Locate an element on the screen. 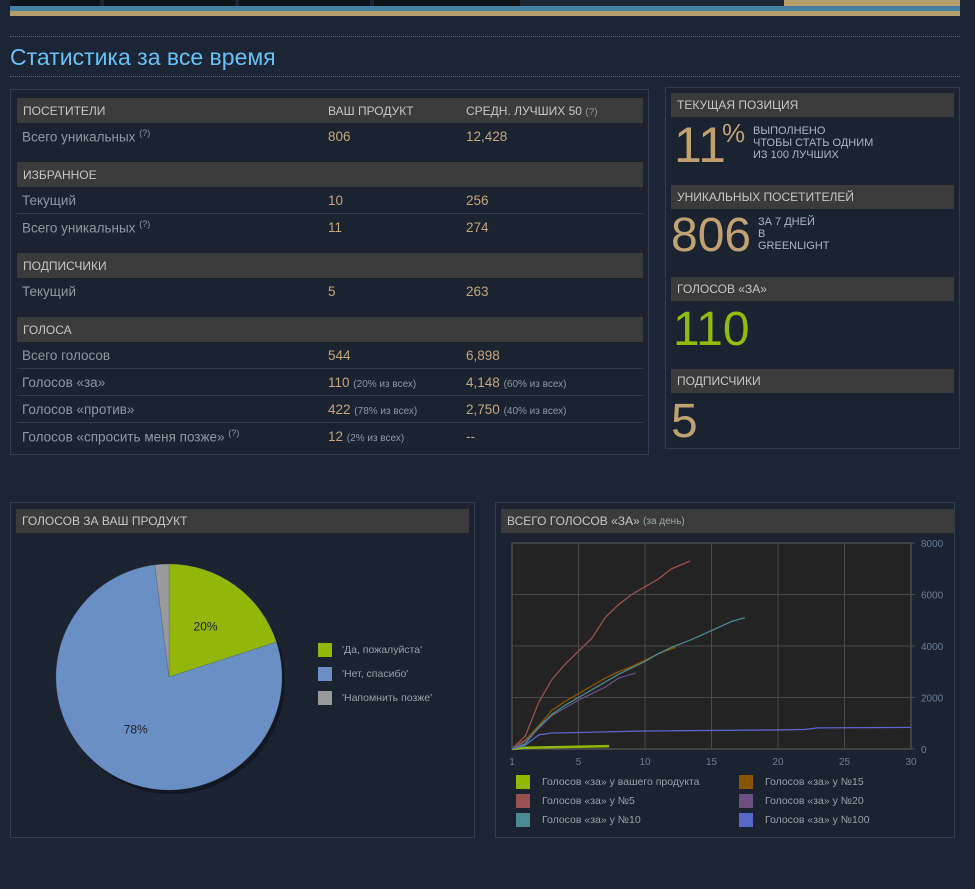 Image resolution: width=975 pixels, height=889 pixels. x-tick-label: 15 is located at coordinates (712, 762).